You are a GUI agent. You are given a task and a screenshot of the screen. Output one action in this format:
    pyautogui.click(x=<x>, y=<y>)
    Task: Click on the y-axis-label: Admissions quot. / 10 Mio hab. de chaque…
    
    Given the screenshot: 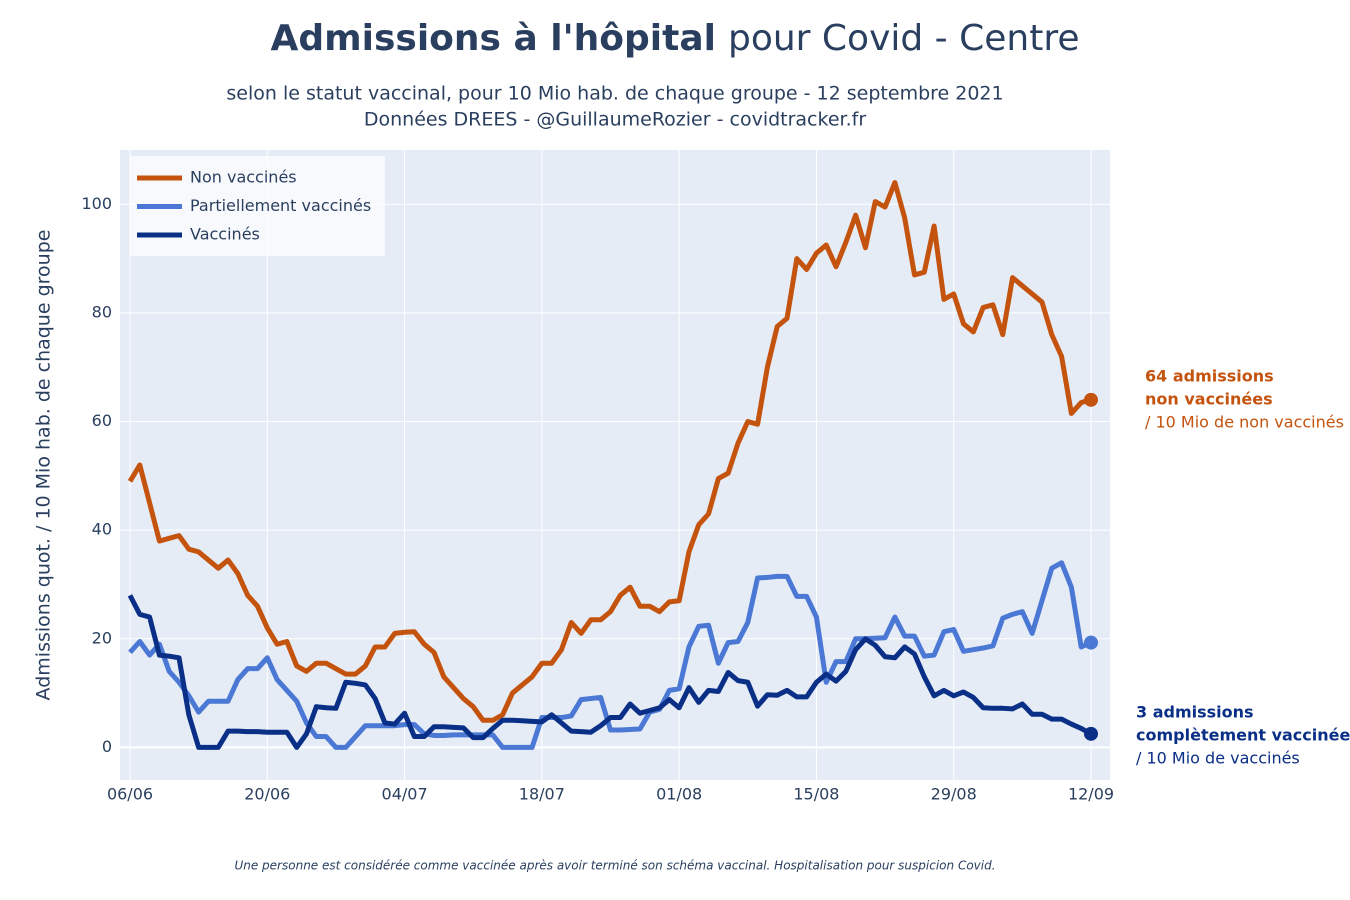 What is the action you would take?
    pyautogui.click(x=44, y=465)
    